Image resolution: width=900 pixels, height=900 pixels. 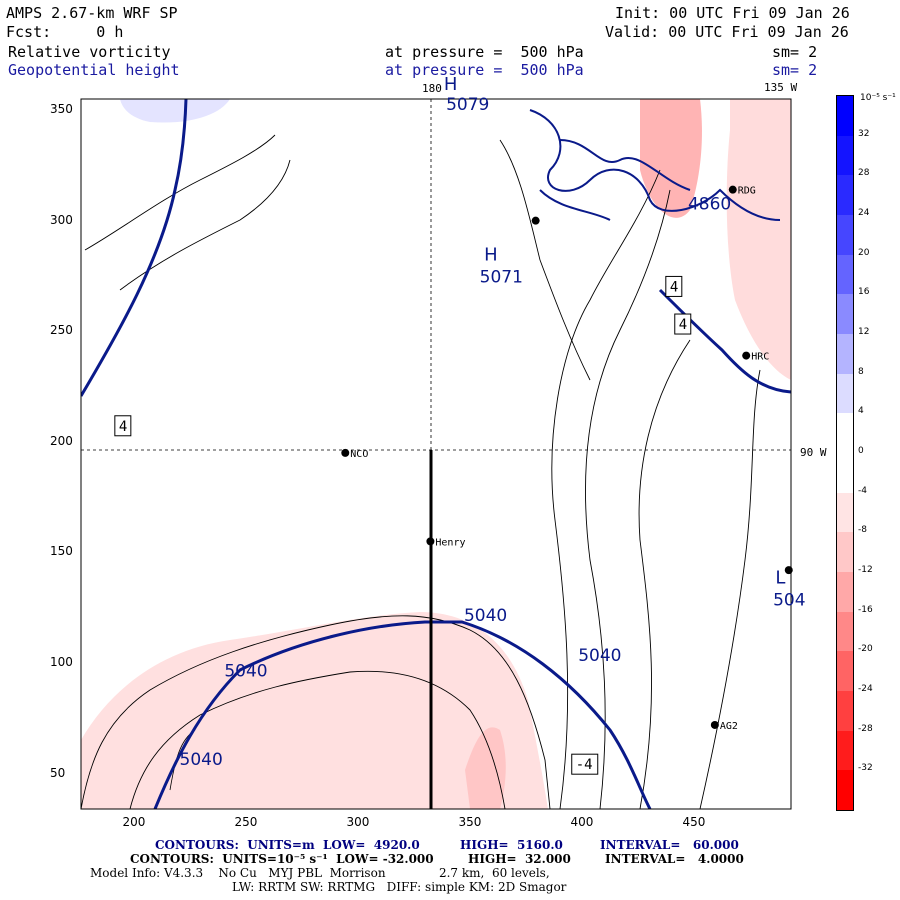 I want to click on height-contour-nw, so click(x=134, y=248).